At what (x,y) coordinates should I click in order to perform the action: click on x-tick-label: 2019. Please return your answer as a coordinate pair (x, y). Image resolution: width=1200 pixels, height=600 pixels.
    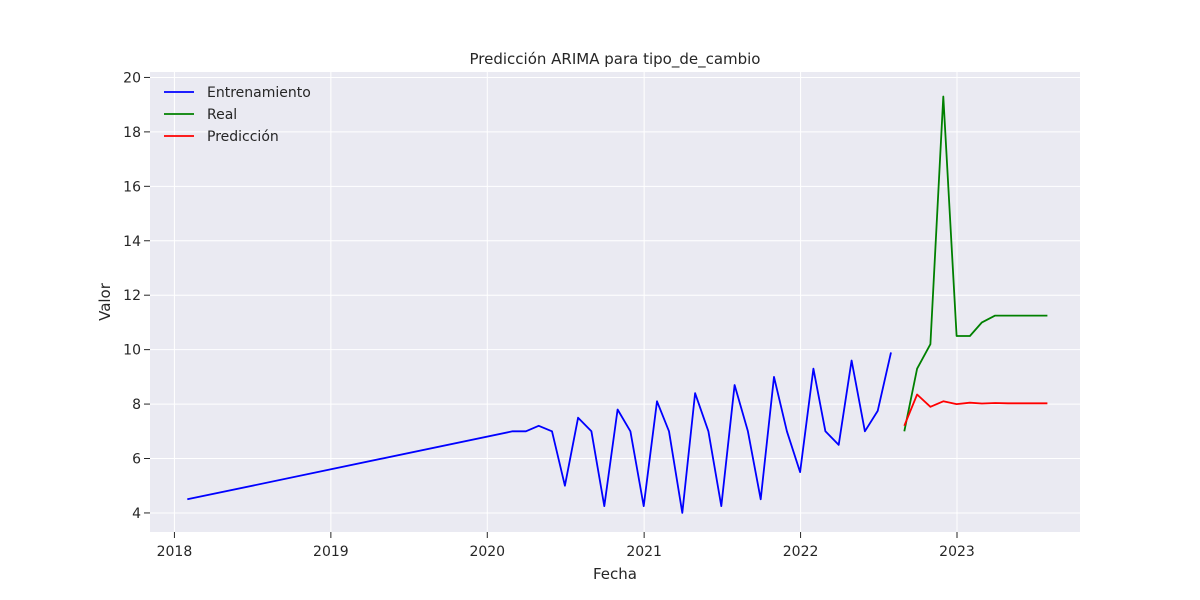
    Looking at the image, I should click on (331, 552).